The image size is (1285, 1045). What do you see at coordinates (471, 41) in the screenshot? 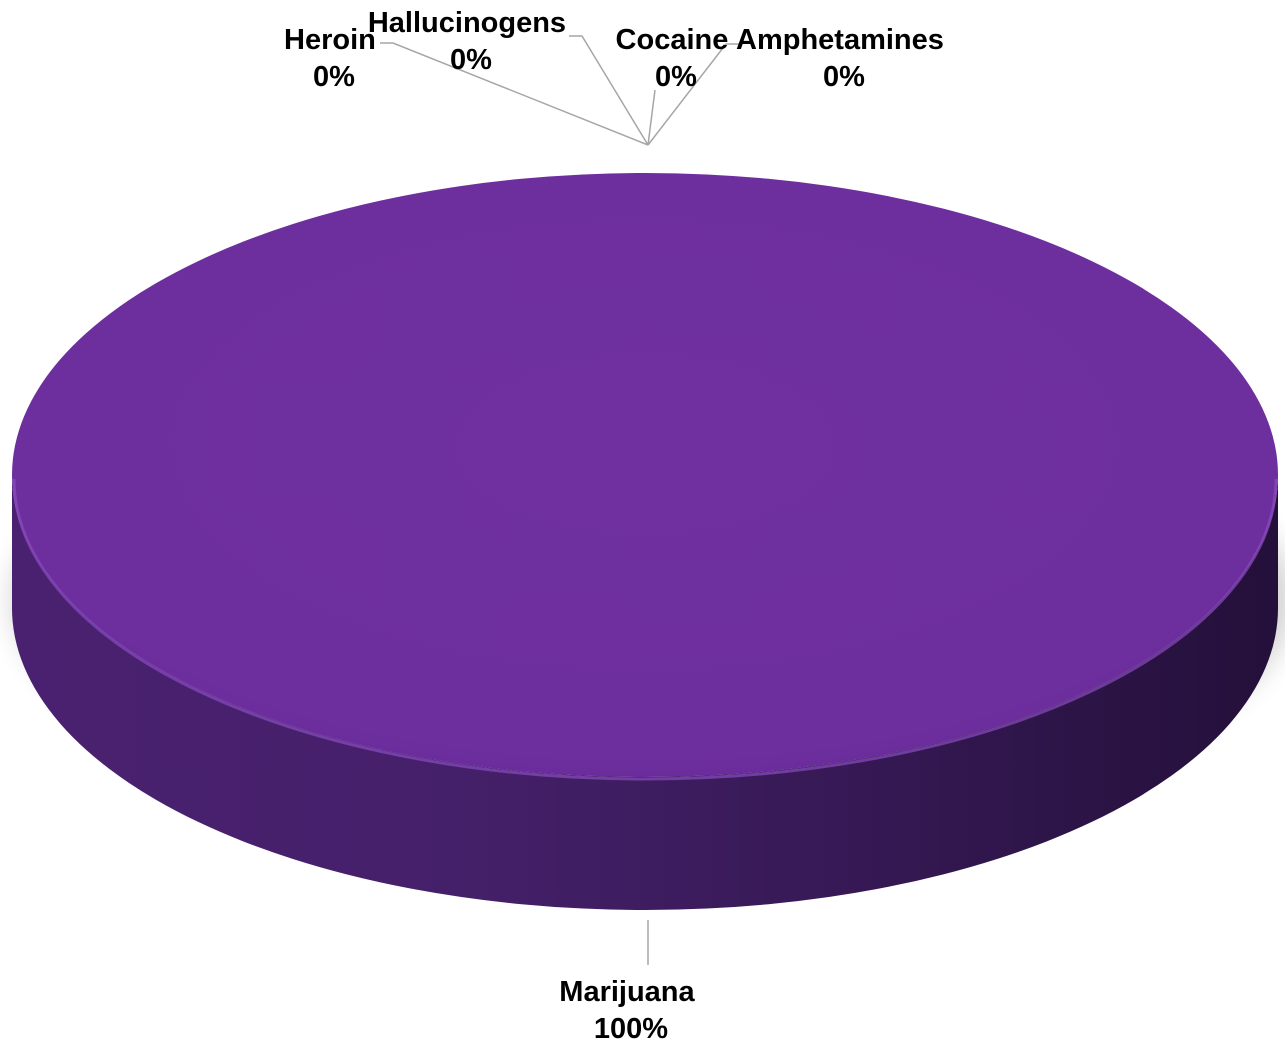
I see `data-label-hallucinogens: Hallucinogens 0%` at bounding box center [471, 41].